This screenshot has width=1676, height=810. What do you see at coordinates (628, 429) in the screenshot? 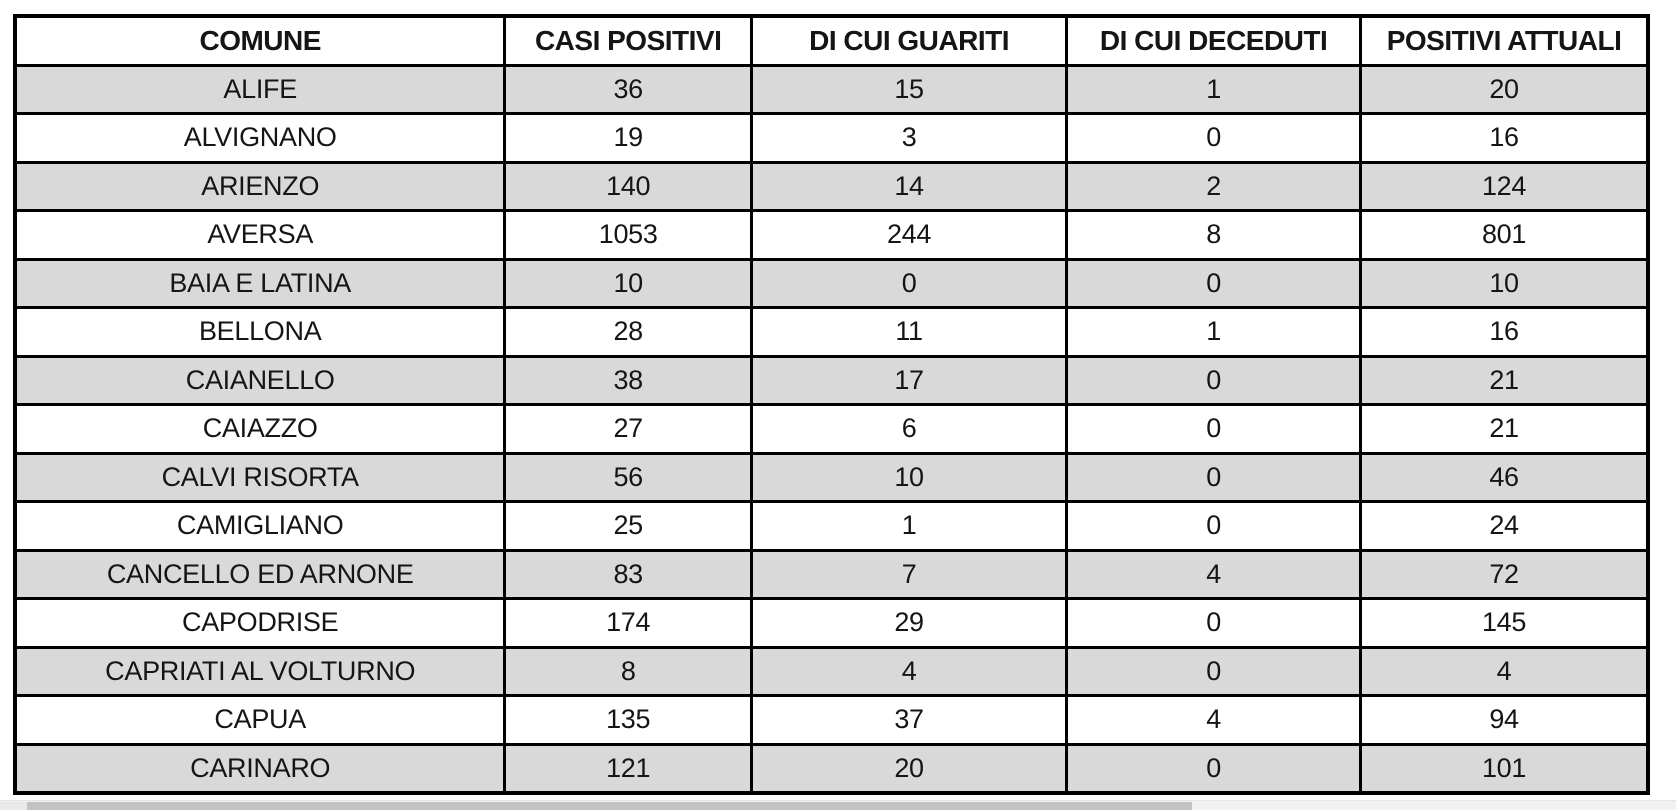
I see `value-cell: 27` at bounding box center [628, 429].